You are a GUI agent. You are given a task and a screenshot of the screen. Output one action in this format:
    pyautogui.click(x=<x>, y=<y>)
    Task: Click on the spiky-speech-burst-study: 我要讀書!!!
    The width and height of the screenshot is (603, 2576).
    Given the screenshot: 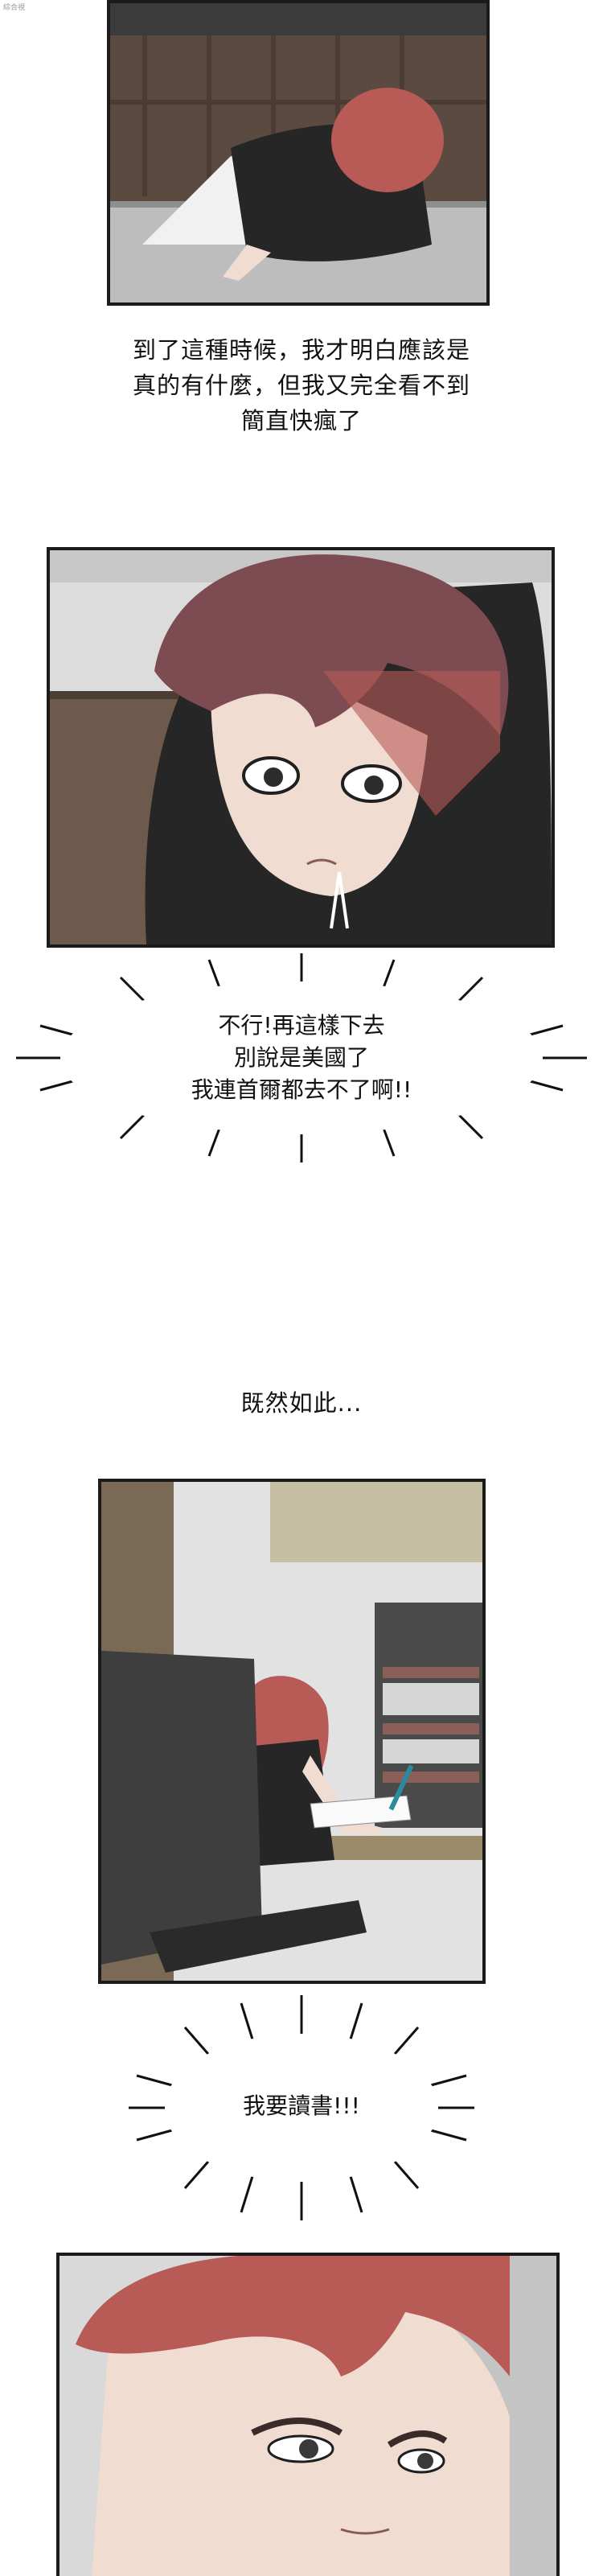 What is the action you would take?
    pyautogui.click(x=301, y=2107)
    